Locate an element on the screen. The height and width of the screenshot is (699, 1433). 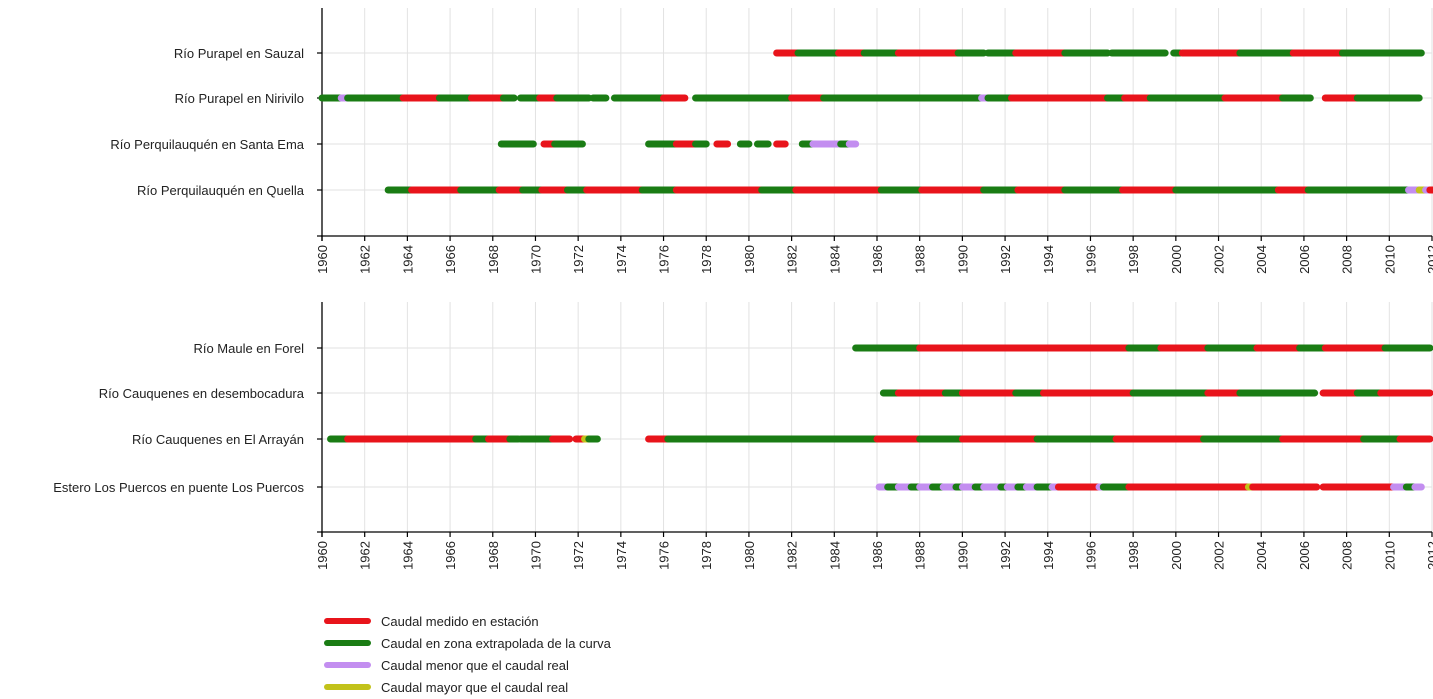
station-label: Río Cauquenes en desembocadura is located at coordinates (202, 393).